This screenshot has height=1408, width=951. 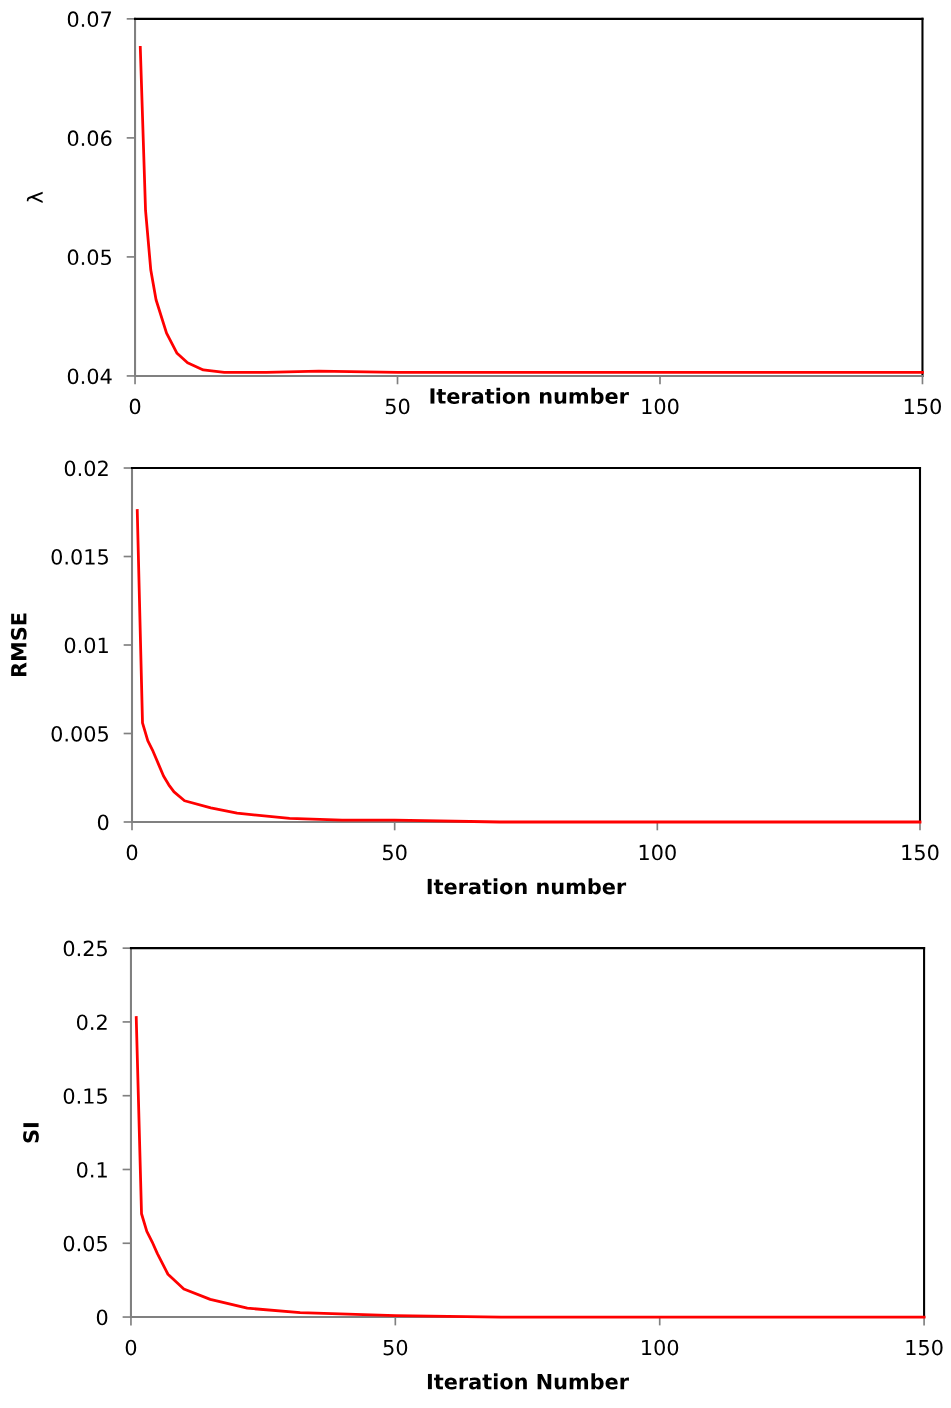 What do you see at coordinates (89, 138) in the screenshot?
I see `y-tick-label: 0.06` at bounding box center [89, 138].